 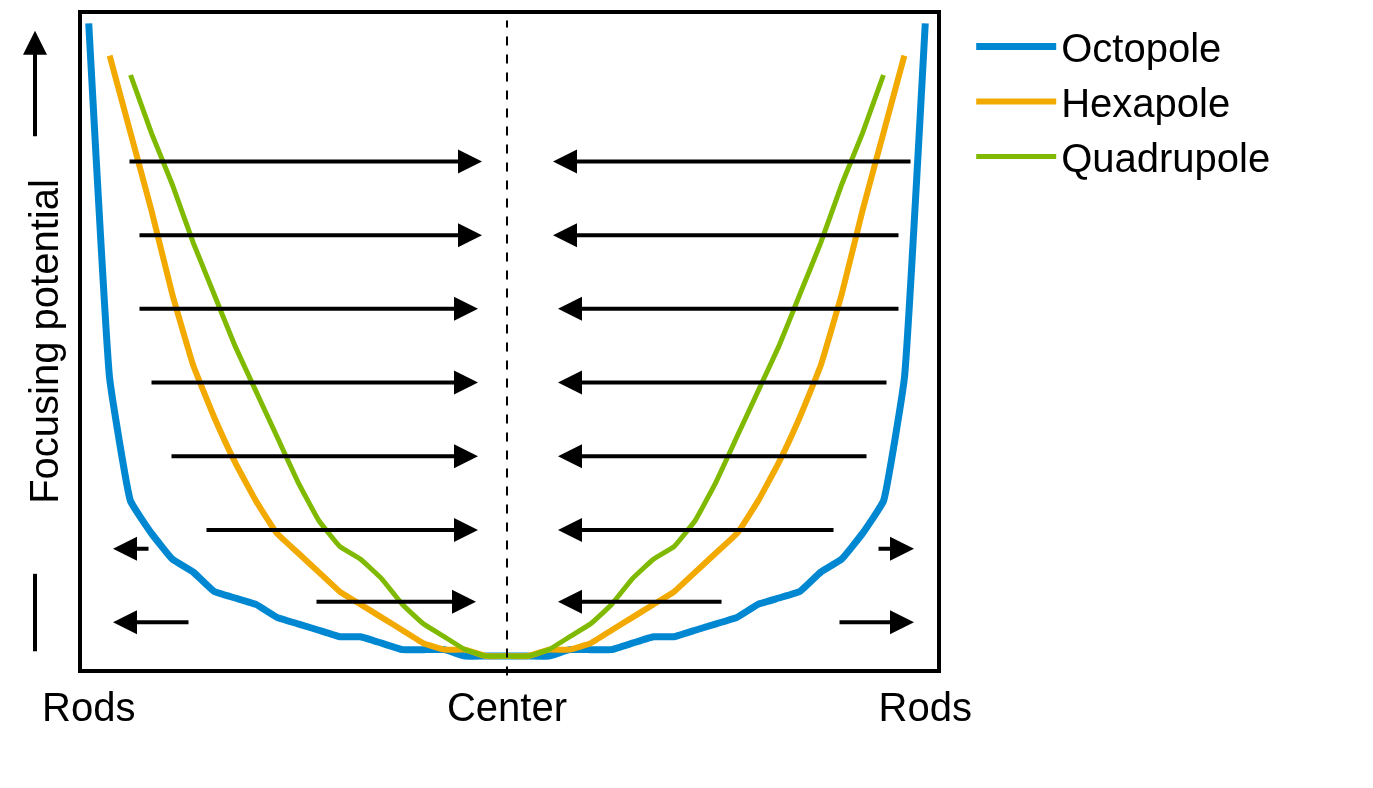 I want to click on legend-label: Octopole, so click(x=1141, y=48).